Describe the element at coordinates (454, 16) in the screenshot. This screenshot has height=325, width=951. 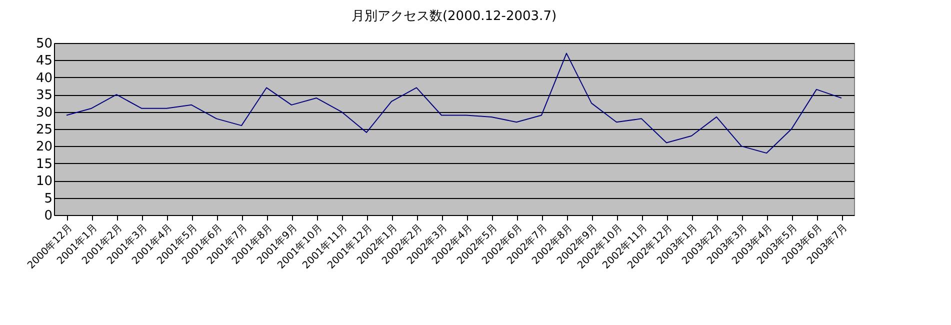
I see `chart-title: 月別アクセス数(2000.12-2003.7)` at that location.